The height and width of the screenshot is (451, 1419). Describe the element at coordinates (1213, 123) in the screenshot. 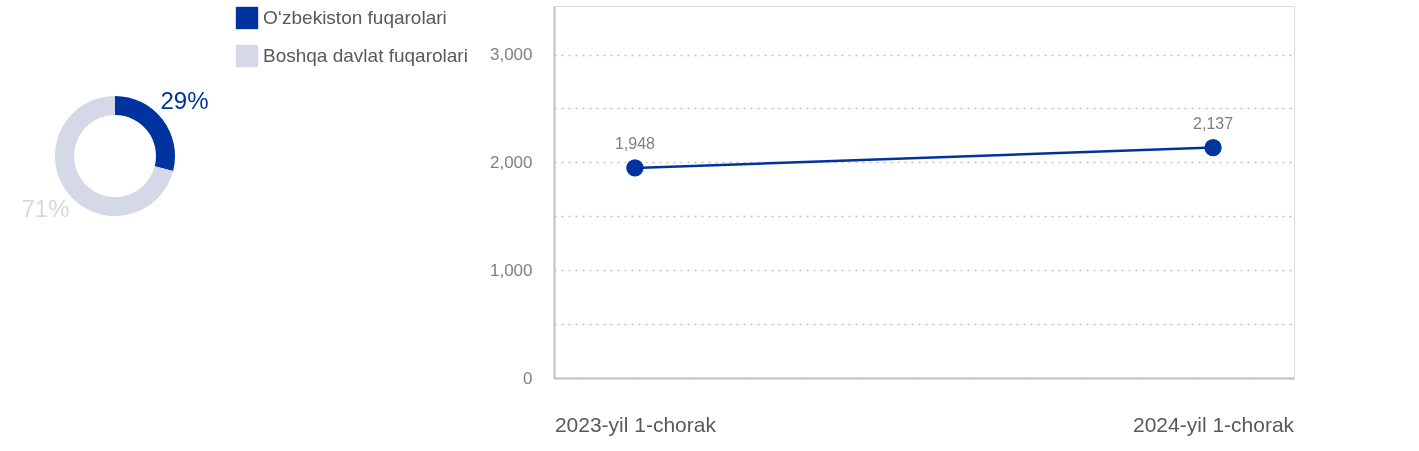

I see `data-label: 2,137` at that location.